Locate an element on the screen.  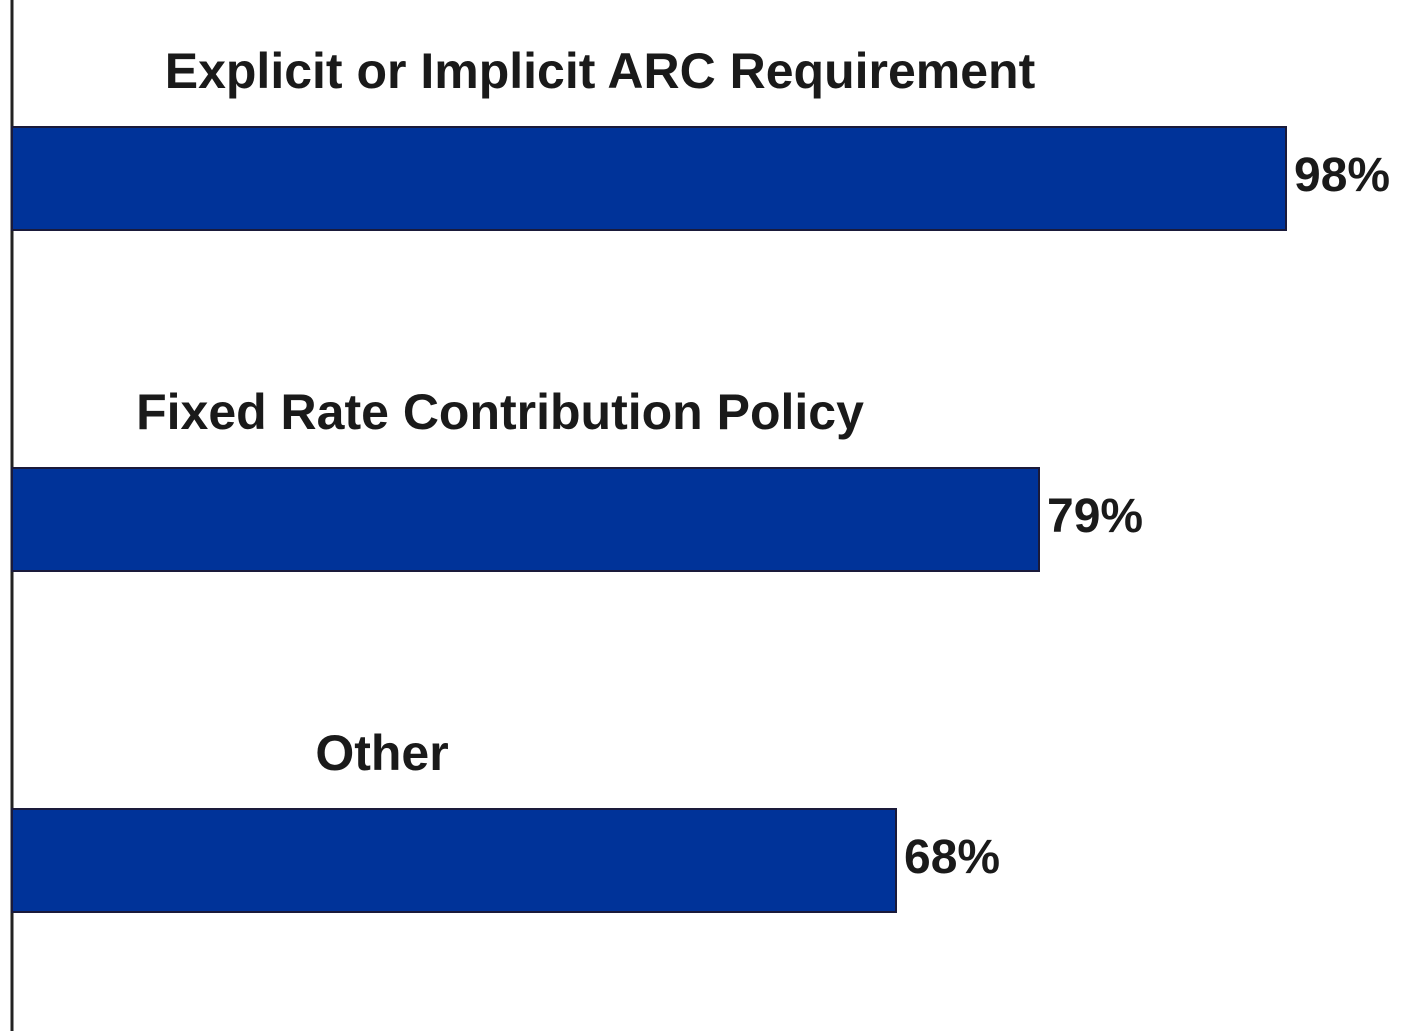
category-label: Fixed Rate Contribution Policy is located at coordinates (500, 412).